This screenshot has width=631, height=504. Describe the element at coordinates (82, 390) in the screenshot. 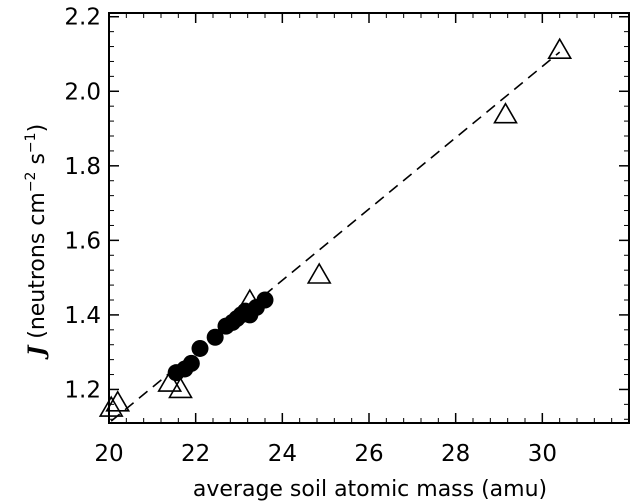

I see `y-tick-label: 1.2` at that location.